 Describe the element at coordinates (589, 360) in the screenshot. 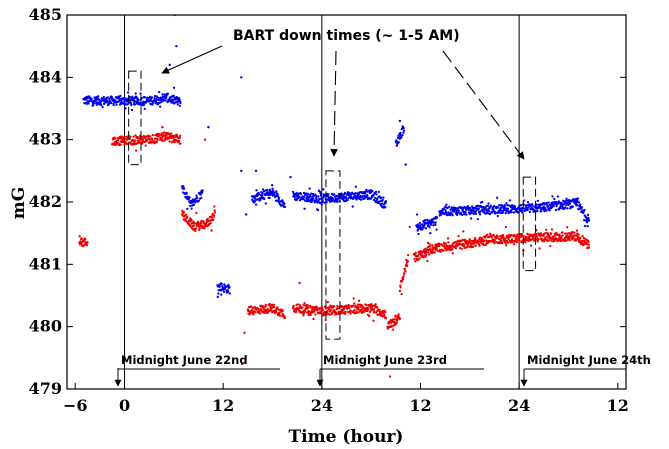

I see `midnight-label-3: Midnight June 24th` at that location.